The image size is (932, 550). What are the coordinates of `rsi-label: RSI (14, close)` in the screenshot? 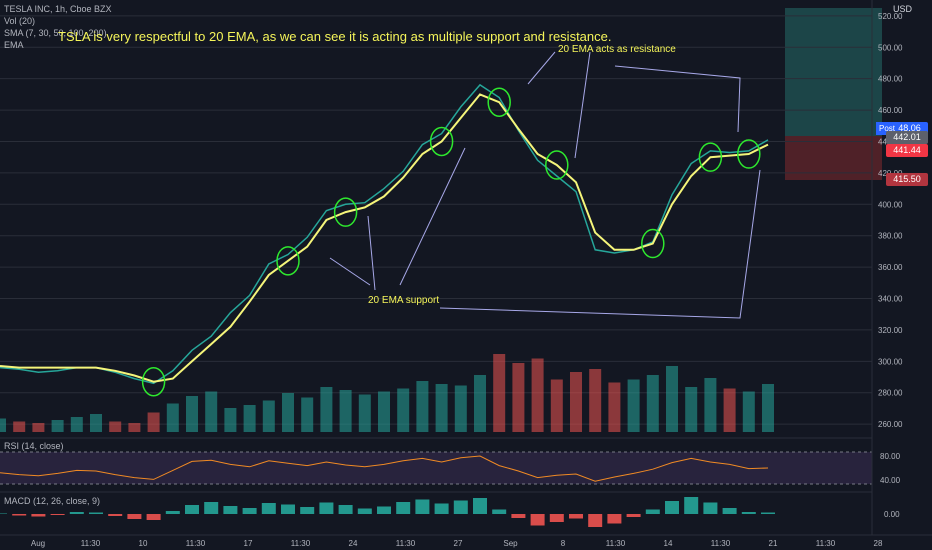 It's located at (34, 446).